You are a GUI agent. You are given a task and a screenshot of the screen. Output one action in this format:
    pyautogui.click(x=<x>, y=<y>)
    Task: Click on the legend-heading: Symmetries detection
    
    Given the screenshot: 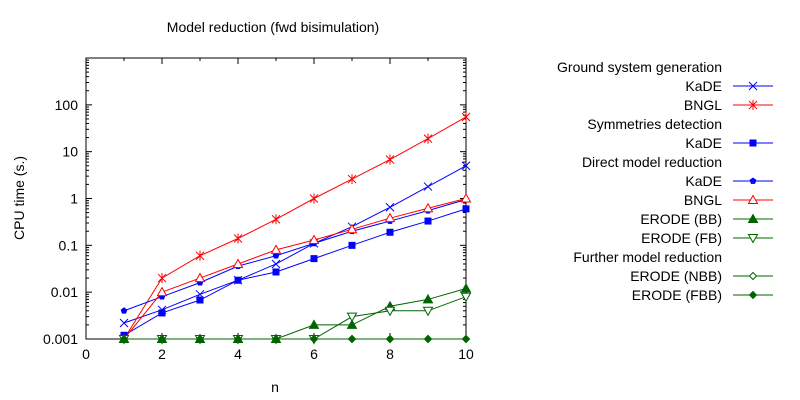 What is the action you would take?
    pyautogui.click(x=654, y=124)
    